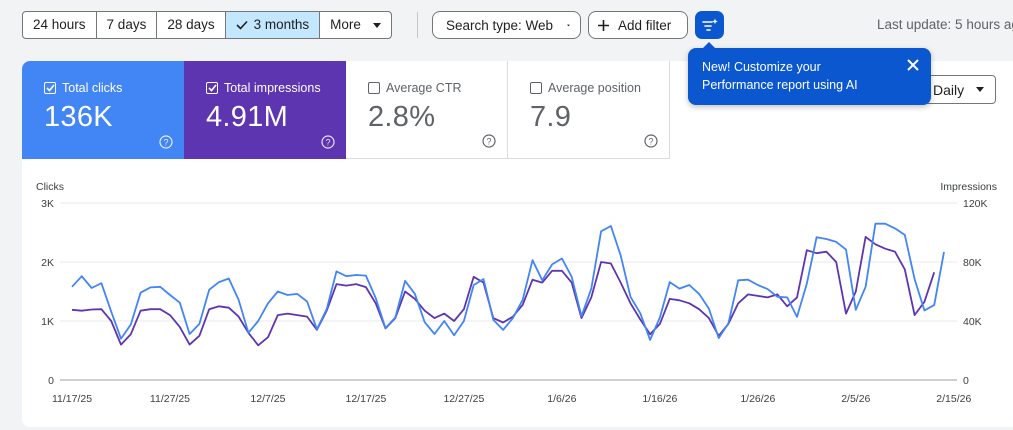 The height and width of the screenshot is (430, 1013). I want to click on average-ctr-checkbox, so click(374, 88).